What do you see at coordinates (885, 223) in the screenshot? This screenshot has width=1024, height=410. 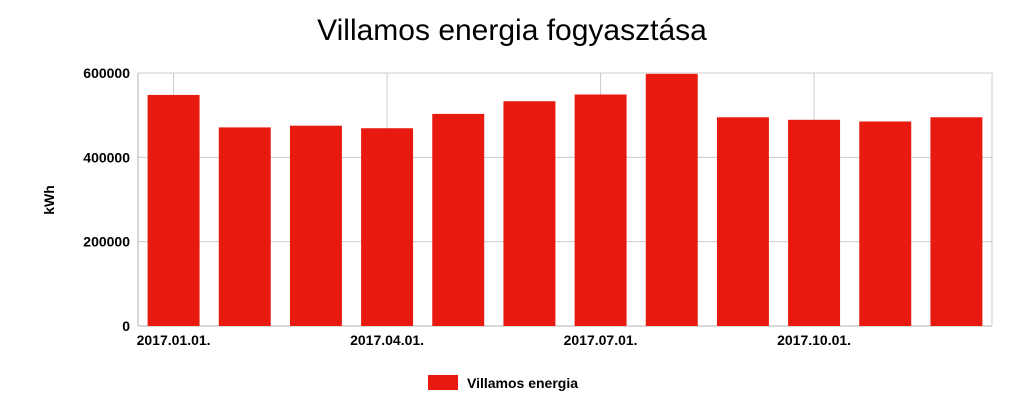 I see `bar-2017.11.01.` at bounding box center [885, 223].